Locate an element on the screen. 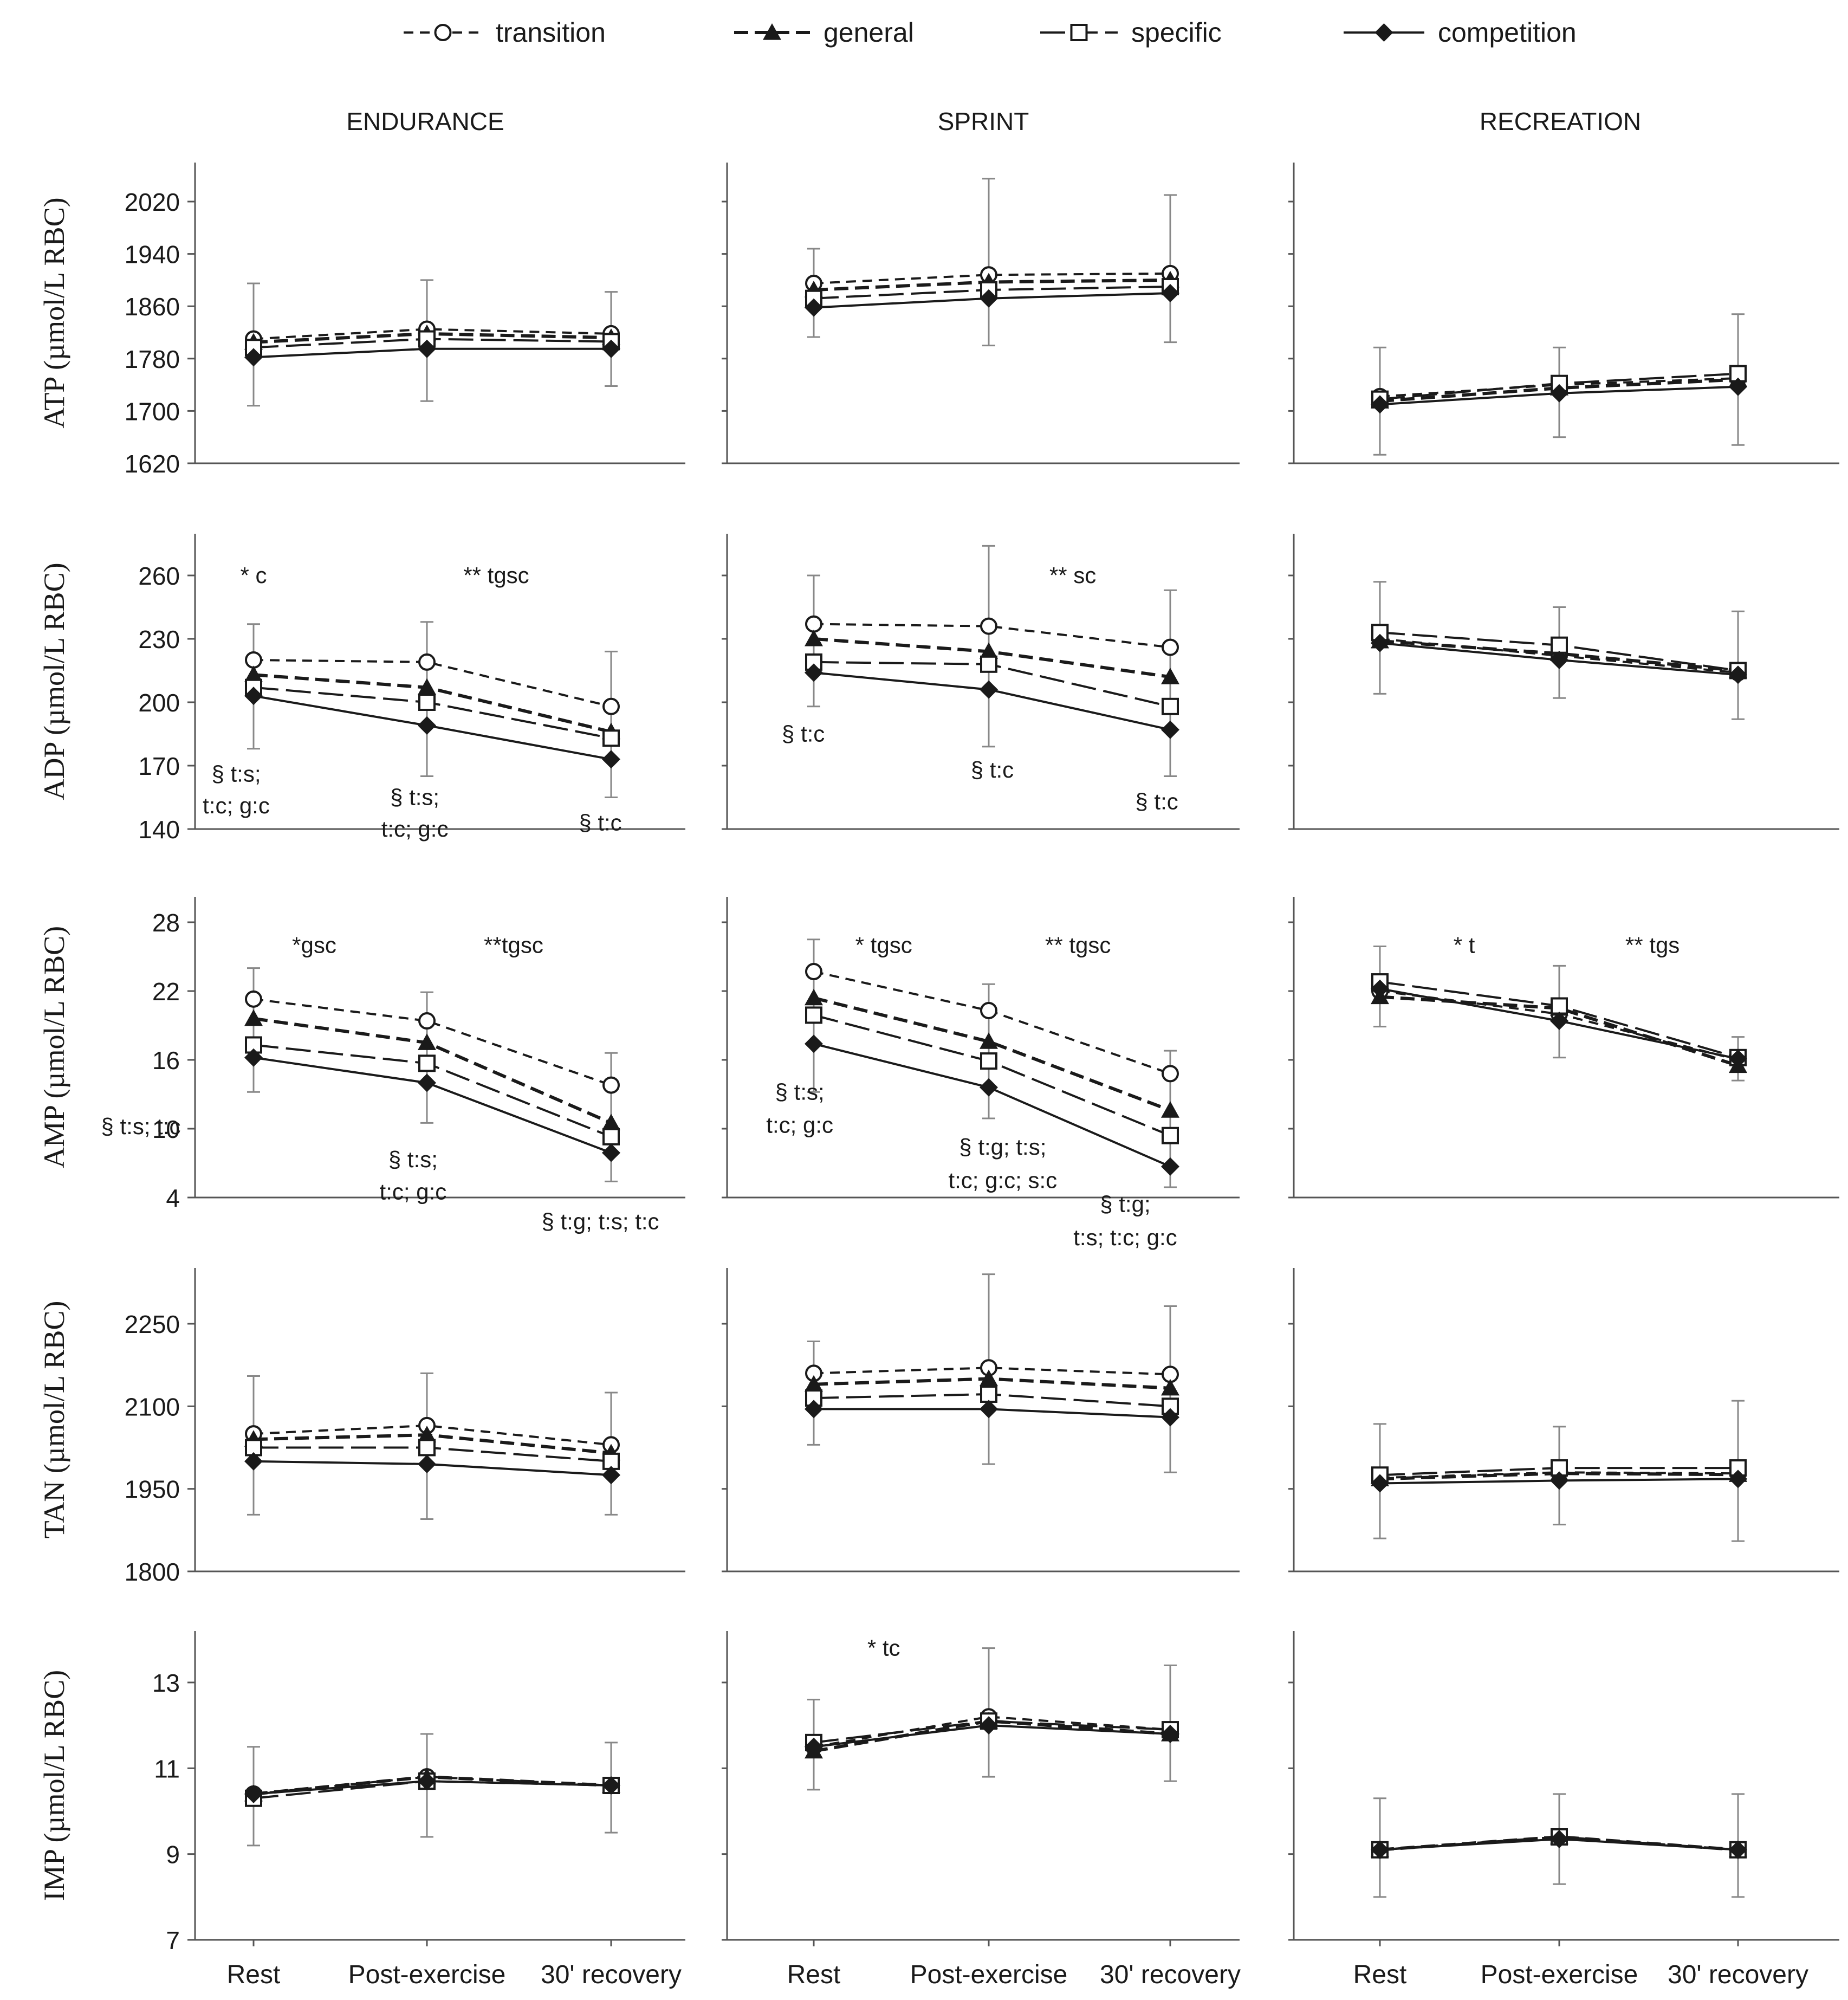  annotation-label: § t:g; t:s; is located at coordinates (1002, 1147).